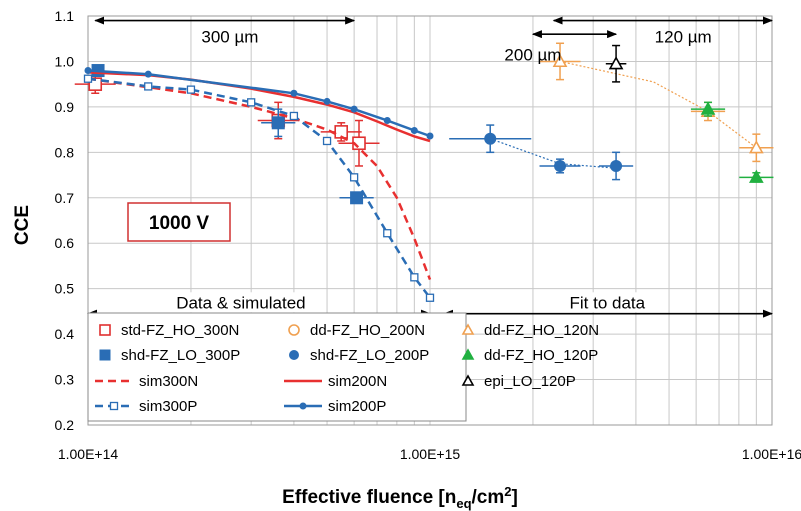  I want to click on fit-lines, so click(623, 114).